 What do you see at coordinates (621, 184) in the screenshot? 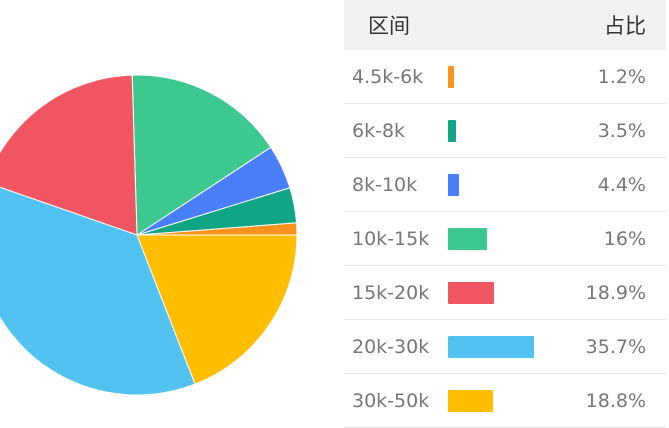
I see `legend-percent-label: 4.4%` at bounding box center [621, 184].